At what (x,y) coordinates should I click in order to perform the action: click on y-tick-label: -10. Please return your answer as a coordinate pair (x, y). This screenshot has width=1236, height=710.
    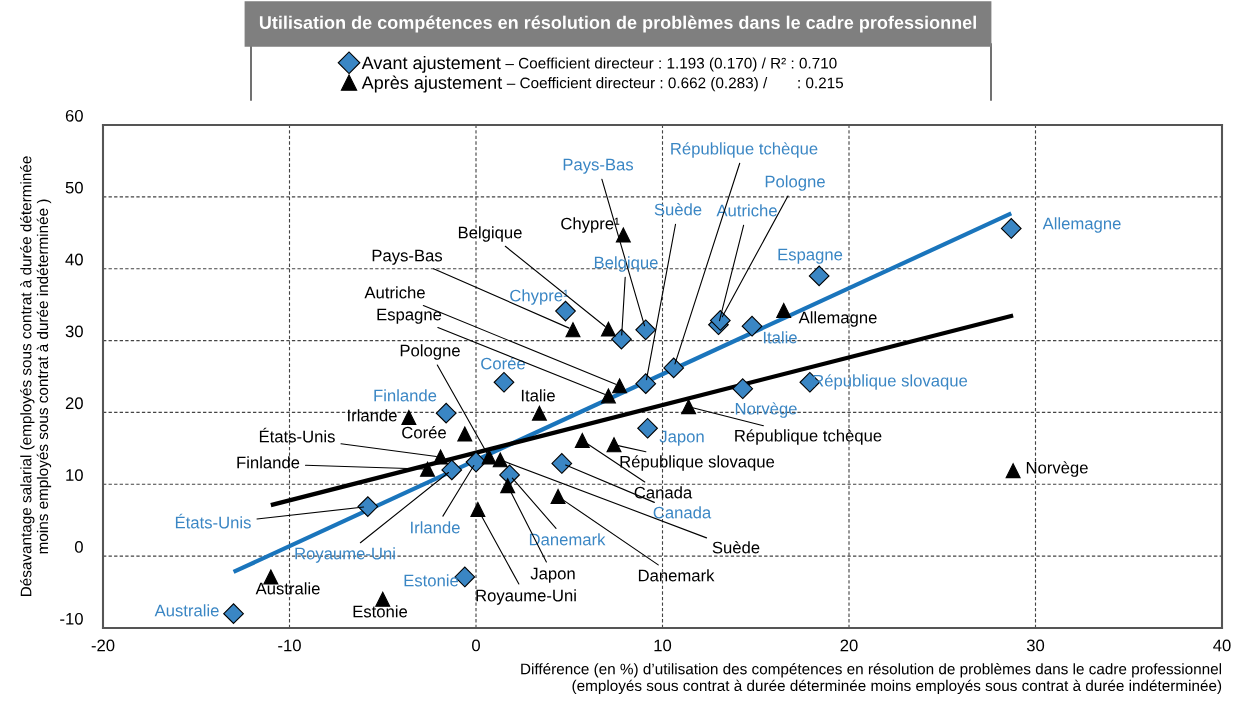
    Looking at the image, I should click on (71, 618).